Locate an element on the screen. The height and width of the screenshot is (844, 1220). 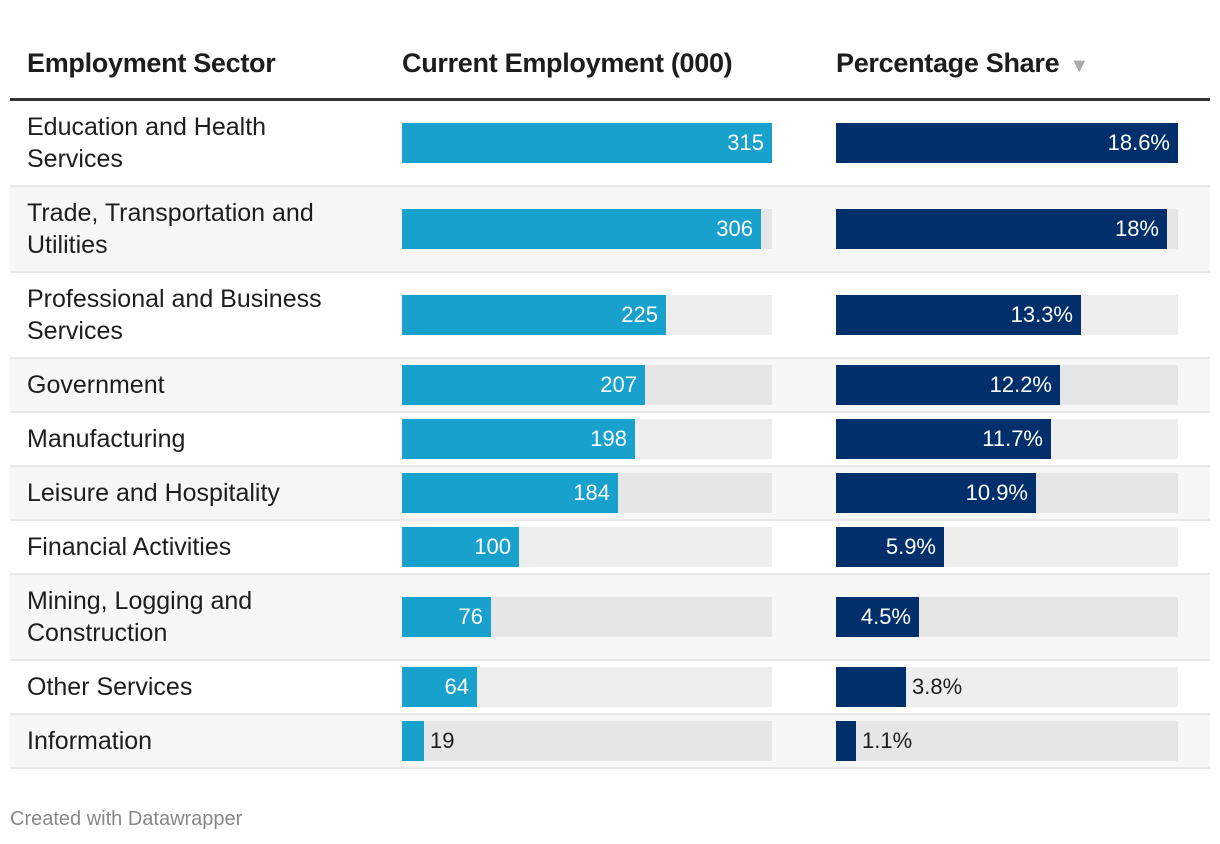
sector-label: Education and Health Services is located at coordinates (147, 143).